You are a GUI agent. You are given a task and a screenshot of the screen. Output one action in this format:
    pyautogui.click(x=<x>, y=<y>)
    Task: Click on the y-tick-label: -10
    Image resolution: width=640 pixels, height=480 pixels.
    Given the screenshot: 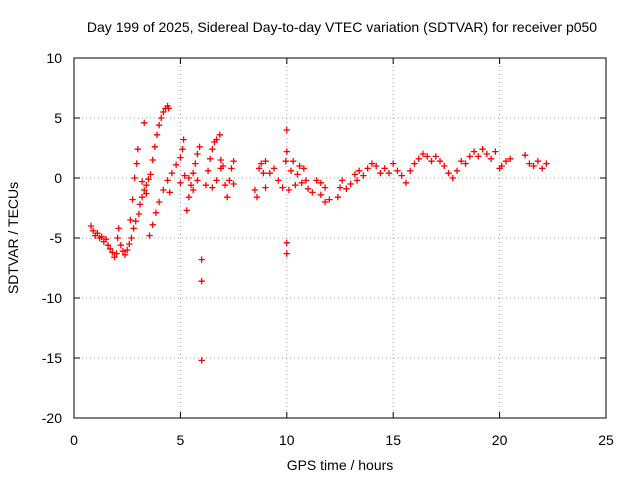 What is the action you would take?
    pyautogui.click(x=52, y=298)
    